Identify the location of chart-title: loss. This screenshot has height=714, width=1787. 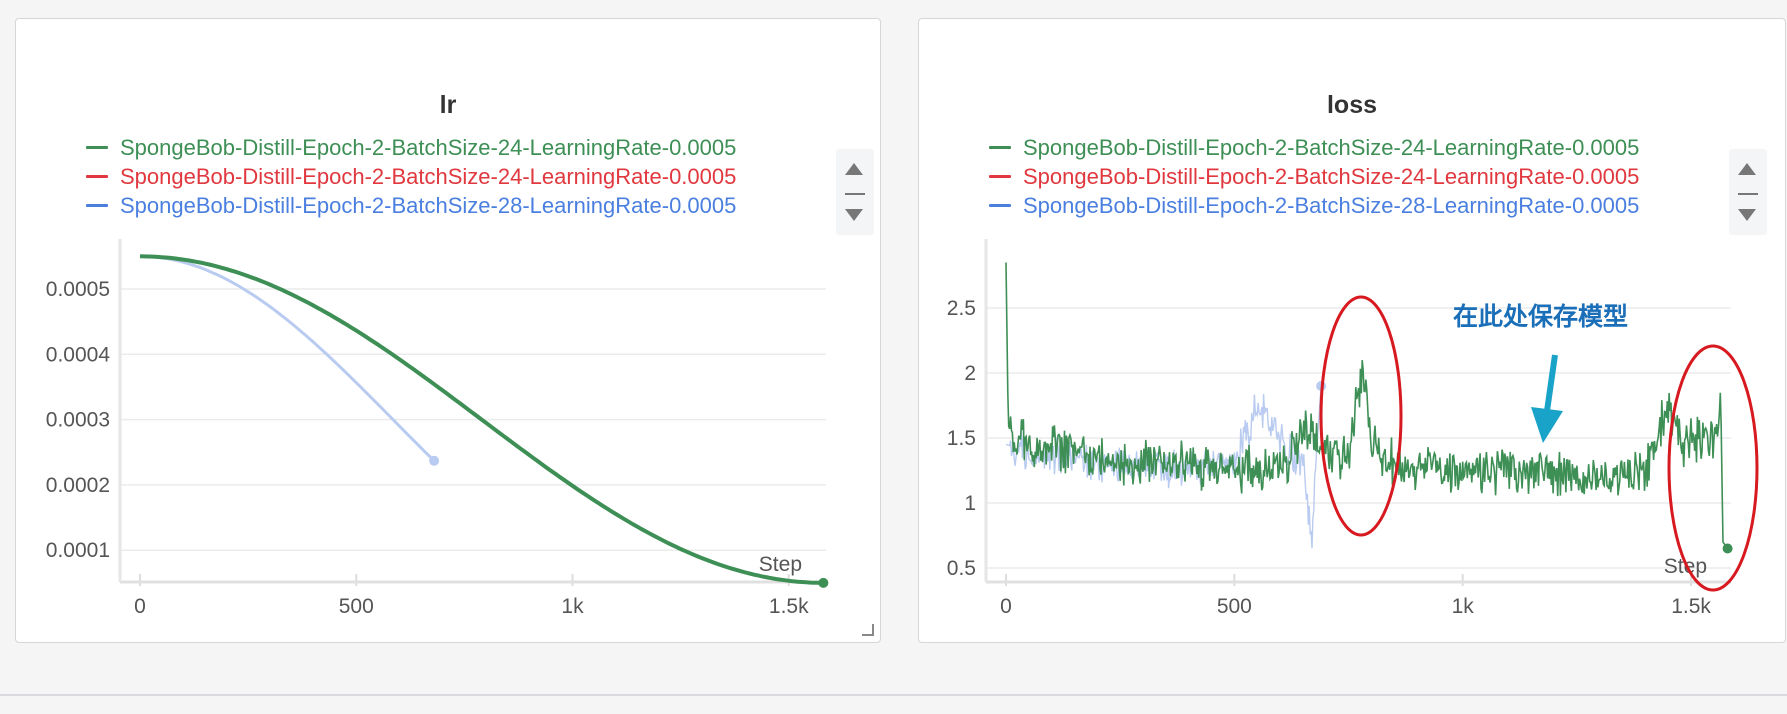
(1352, 105).